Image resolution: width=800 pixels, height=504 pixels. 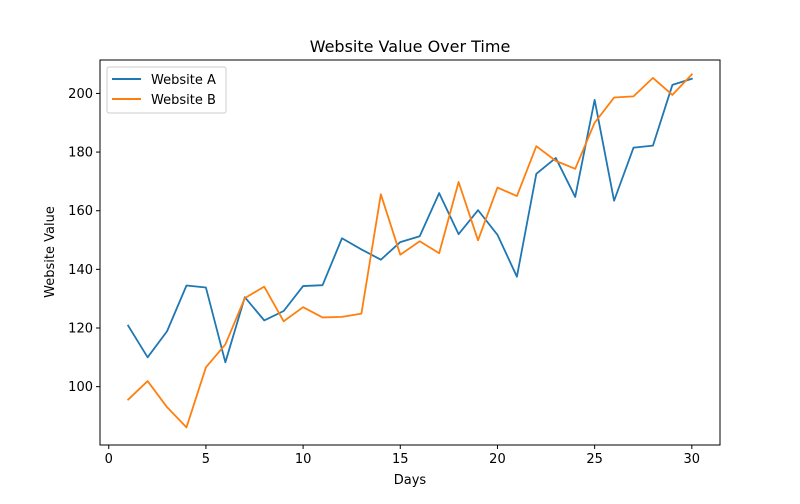 What do you see at coordinates (410, 46) in the screenshot?
I see `chart-title: Website Value Over Time` at bounding box center [410, 46].